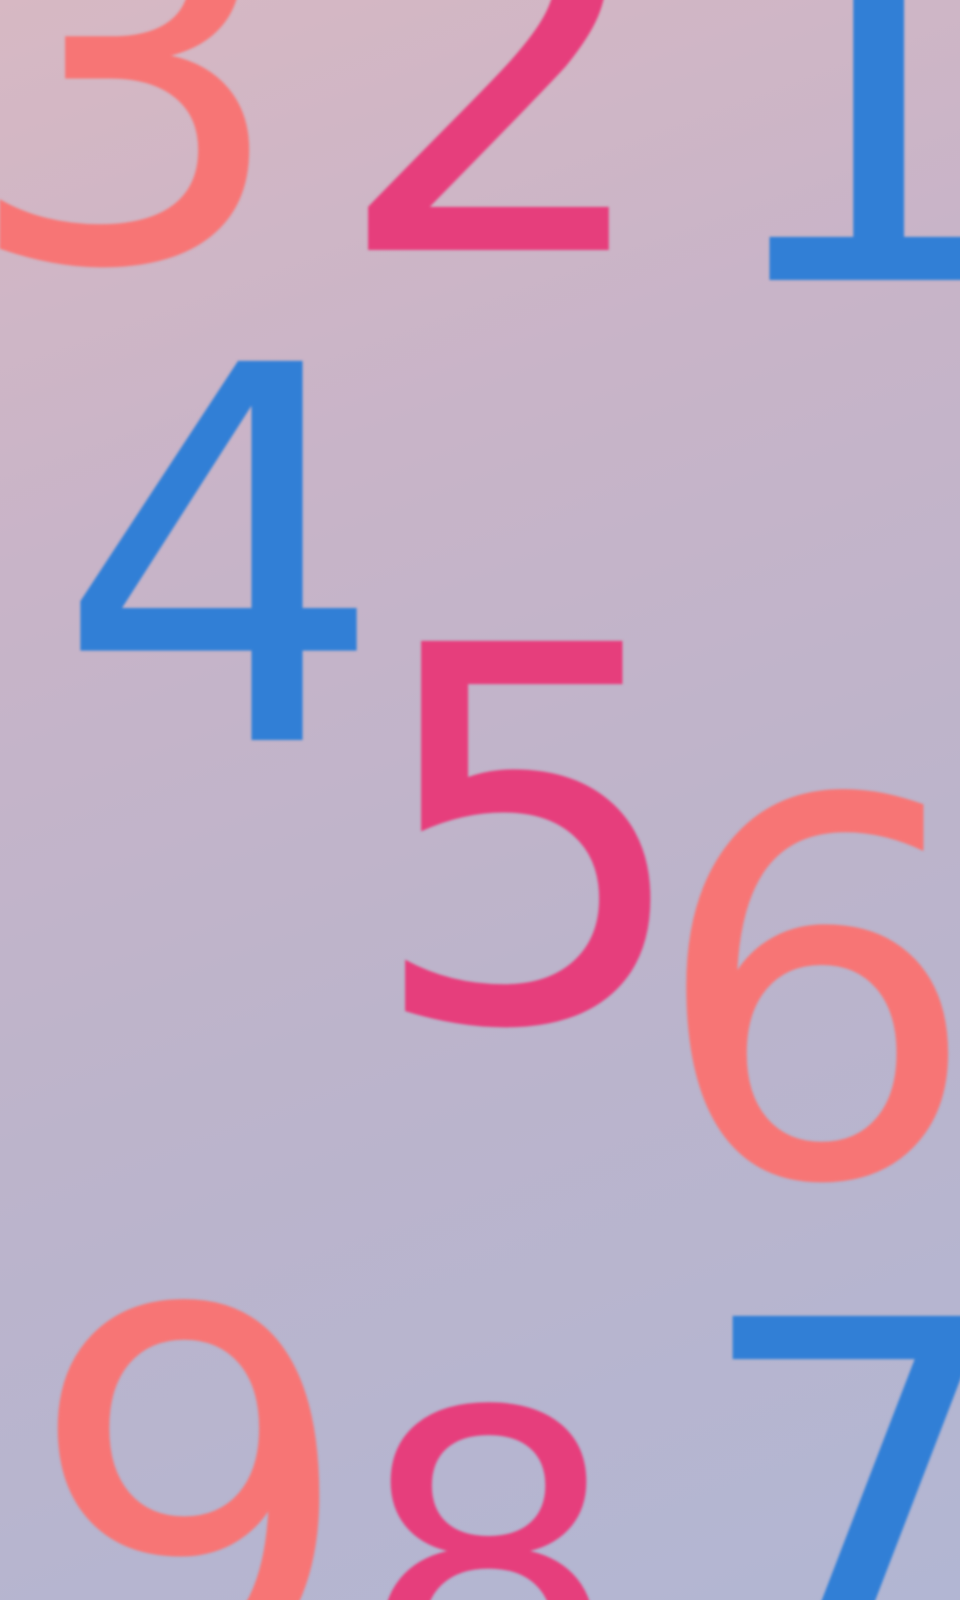 The height and width of the screenshot is (1600, 960). Describe the element at coordinates (190, 1401) in the screenshot. I see `digit-nine: 9` at that location.